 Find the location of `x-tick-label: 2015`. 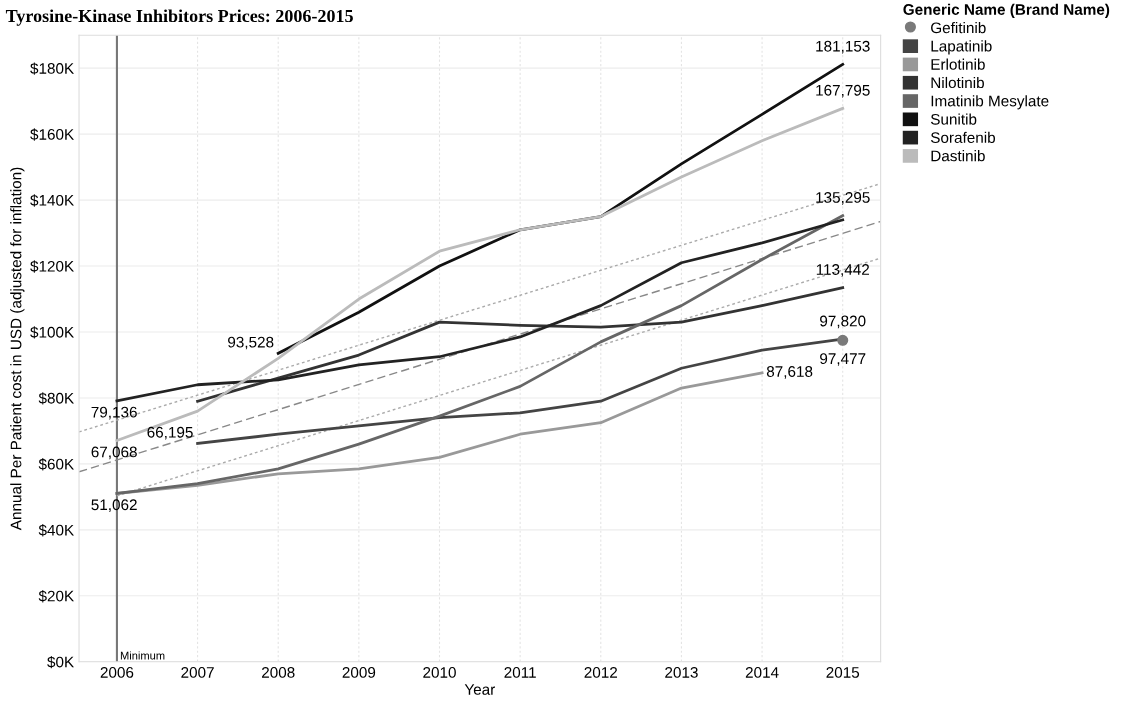

x-tick-label: 2015 is located at coordinates (843, 672).